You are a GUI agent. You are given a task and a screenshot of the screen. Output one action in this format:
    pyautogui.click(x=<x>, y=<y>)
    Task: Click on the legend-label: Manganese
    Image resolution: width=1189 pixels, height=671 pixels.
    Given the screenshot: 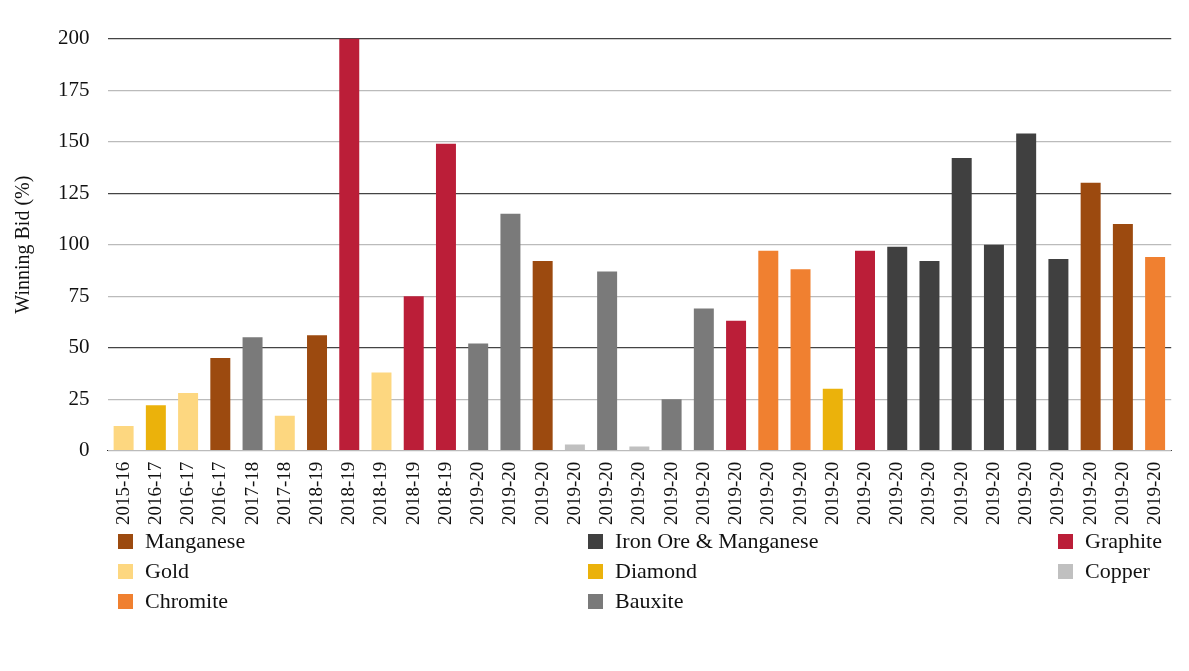 What is the action you would take?
    pyautogui.click(x=195, y=541)
    